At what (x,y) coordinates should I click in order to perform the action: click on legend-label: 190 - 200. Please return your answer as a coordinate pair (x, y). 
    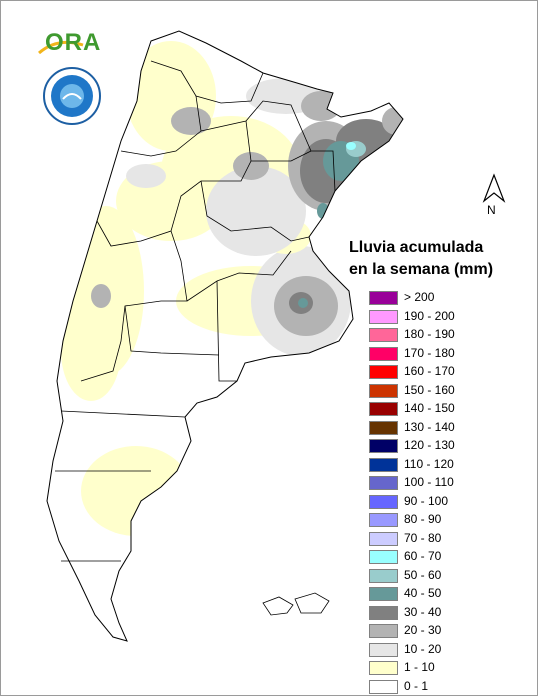
    Looking at the image, I should click on (429, 315).